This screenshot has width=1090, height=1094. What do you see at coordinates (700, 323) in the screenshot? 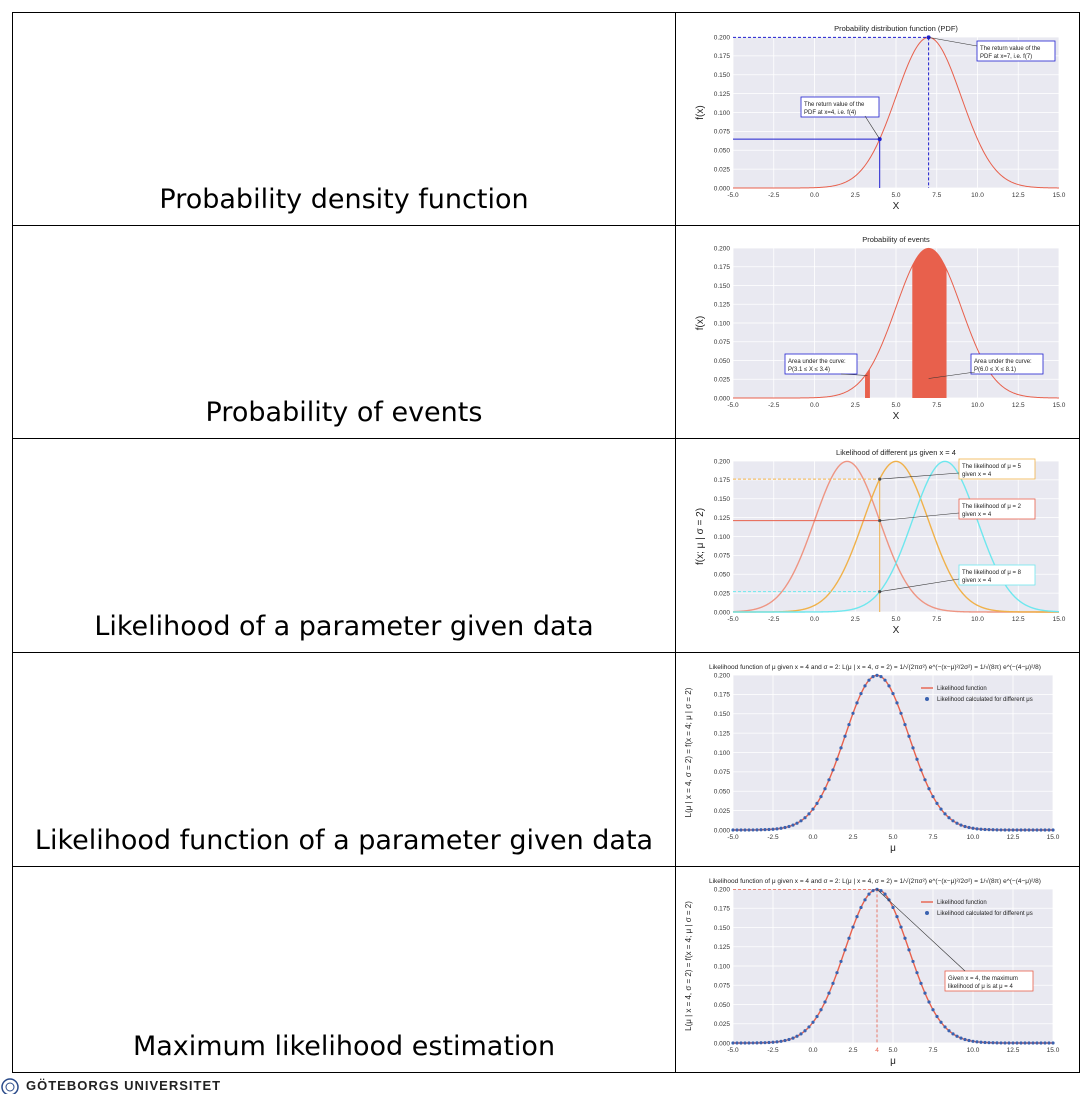
I see `y-axis-label: f(x)` at bounding box center [700, 323].